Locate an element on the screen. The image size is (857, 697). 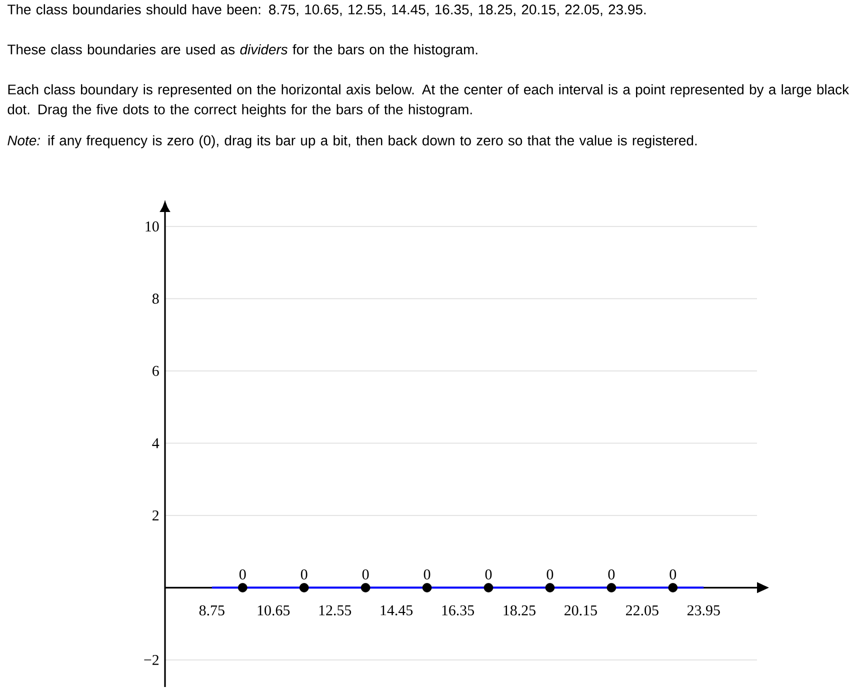
text: Each class boundary is represented on the horizontal axis below. At the center of each interval is a point represented by a large black dot. Drag the five dots to the correct heights for the bars of the histogram. is located at coordinates (429, 101).